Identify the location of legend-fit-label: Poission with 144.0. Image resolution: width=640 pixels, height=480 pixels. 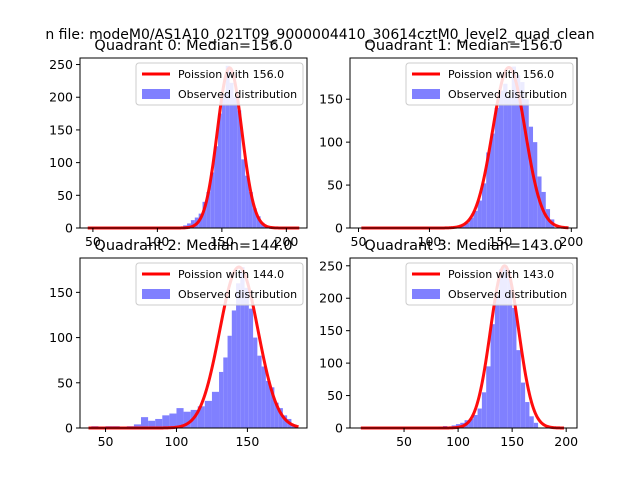
(231, 274).